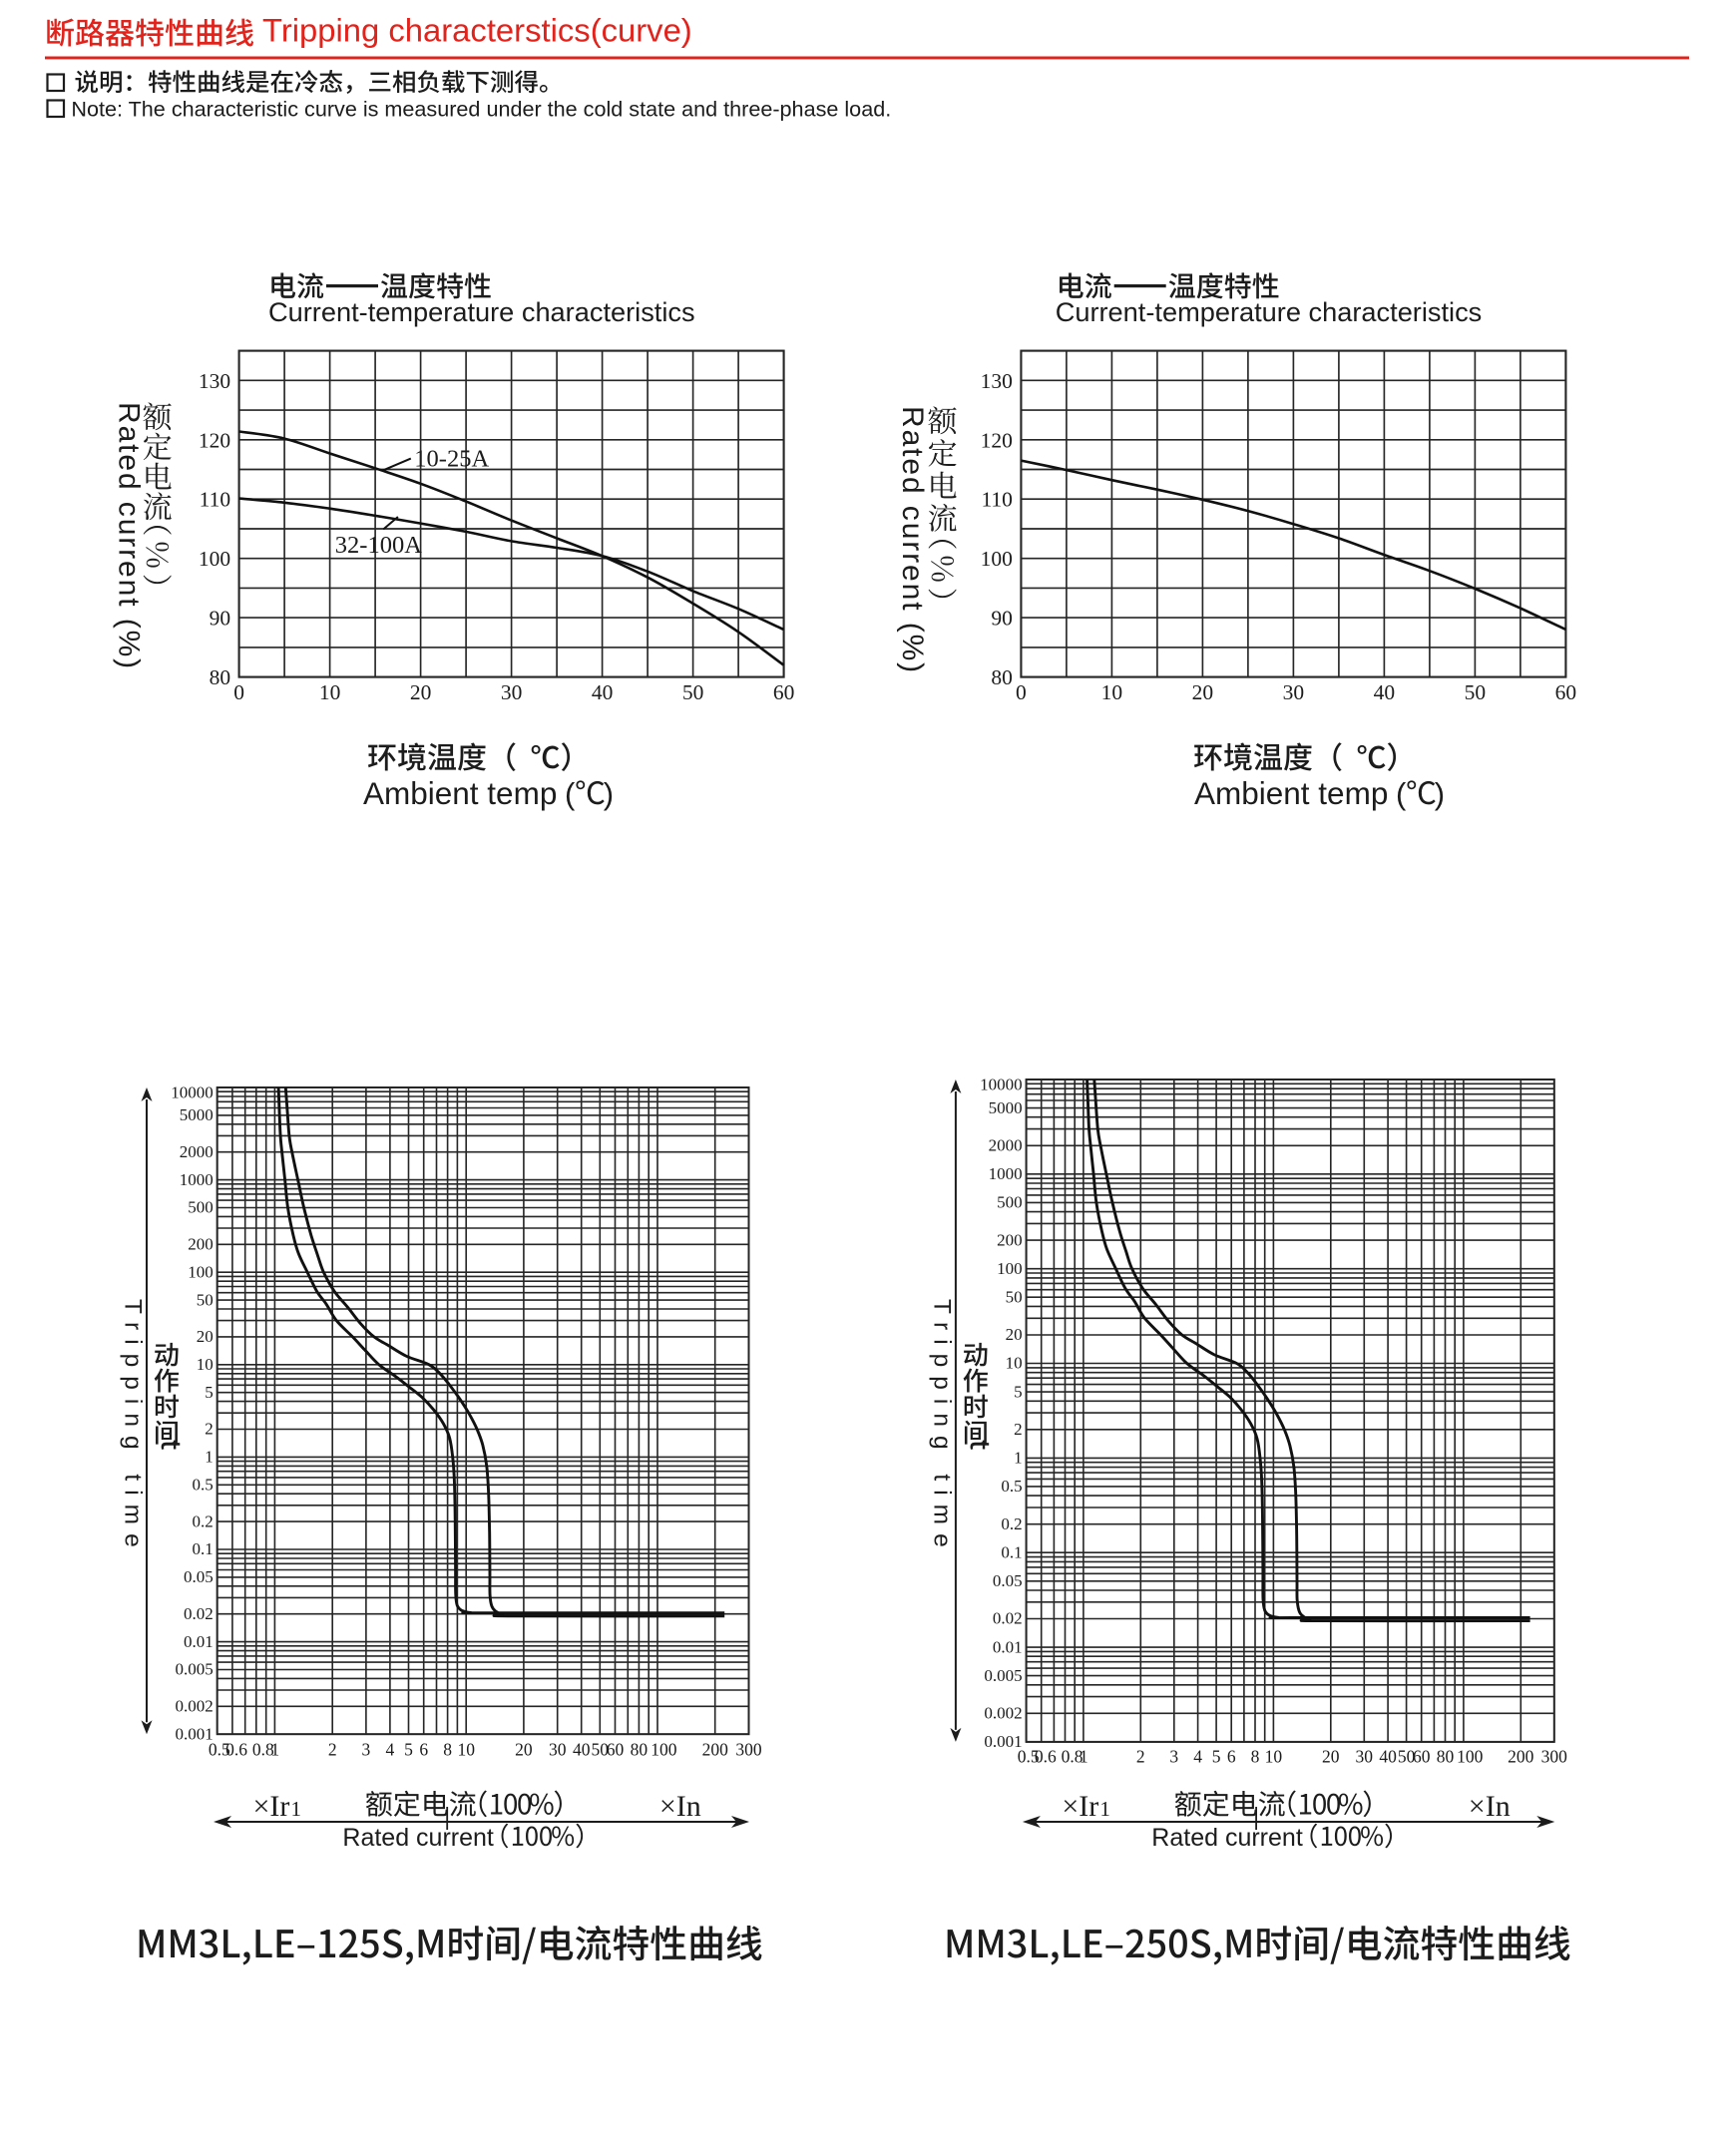 This screenshot has width=1736, height=2155. Describe the element at coordinates (390, 1750) in the screenshot. I see `svg-text: 4` at that location.